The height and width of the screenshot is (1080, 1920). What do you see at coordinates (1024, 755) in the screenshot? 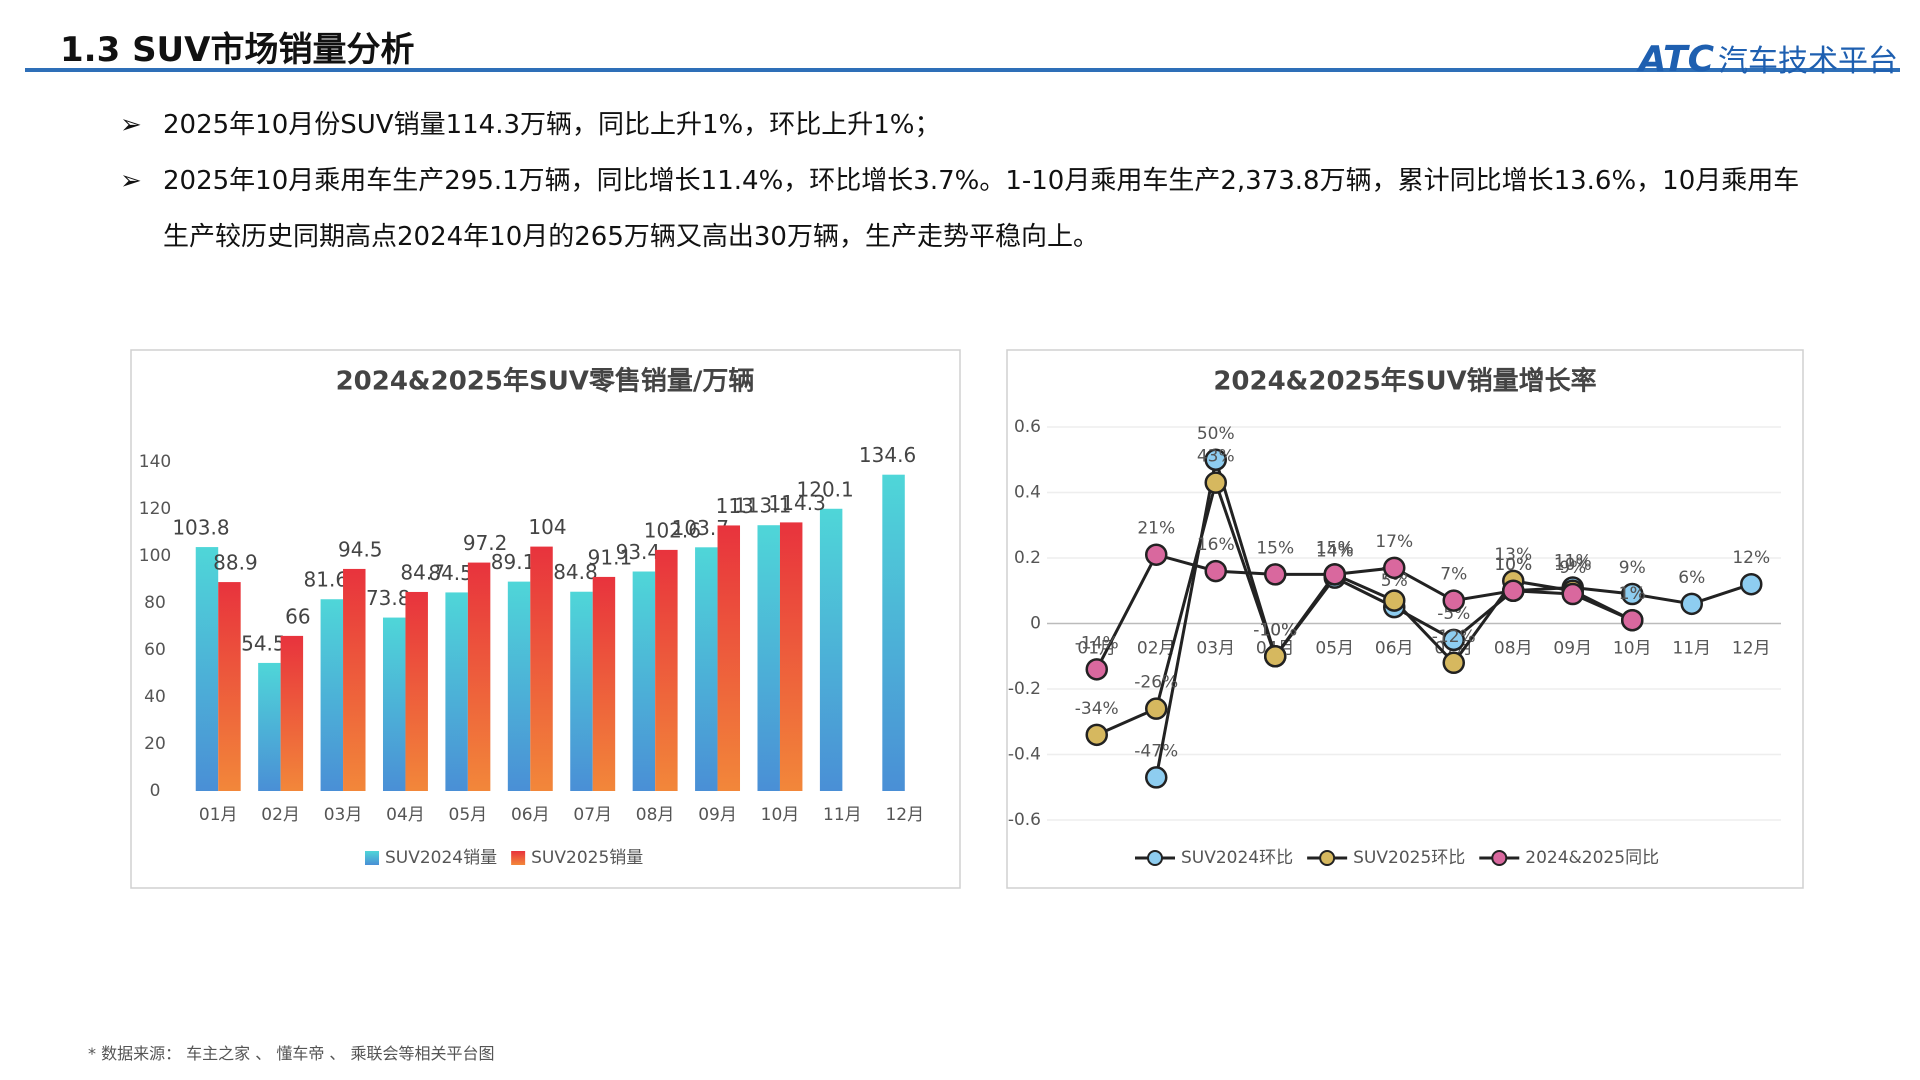
I see `y-tick-label: -0.4` at bounding box center [1024, 755].